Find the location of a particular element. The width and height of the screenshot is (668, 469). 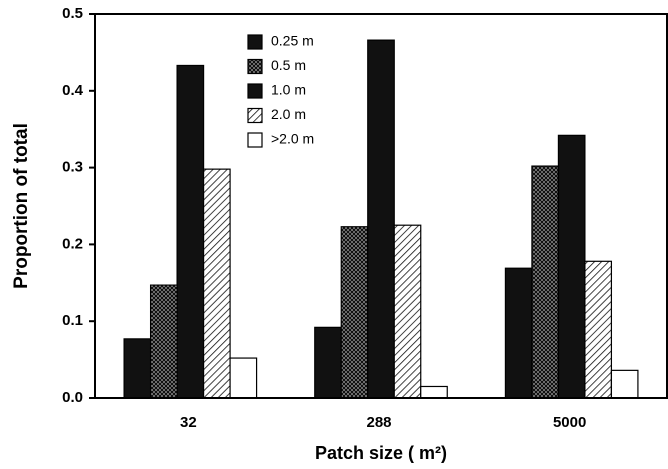

y-tick-label: 0.3 is located at coordinates (72, 167).